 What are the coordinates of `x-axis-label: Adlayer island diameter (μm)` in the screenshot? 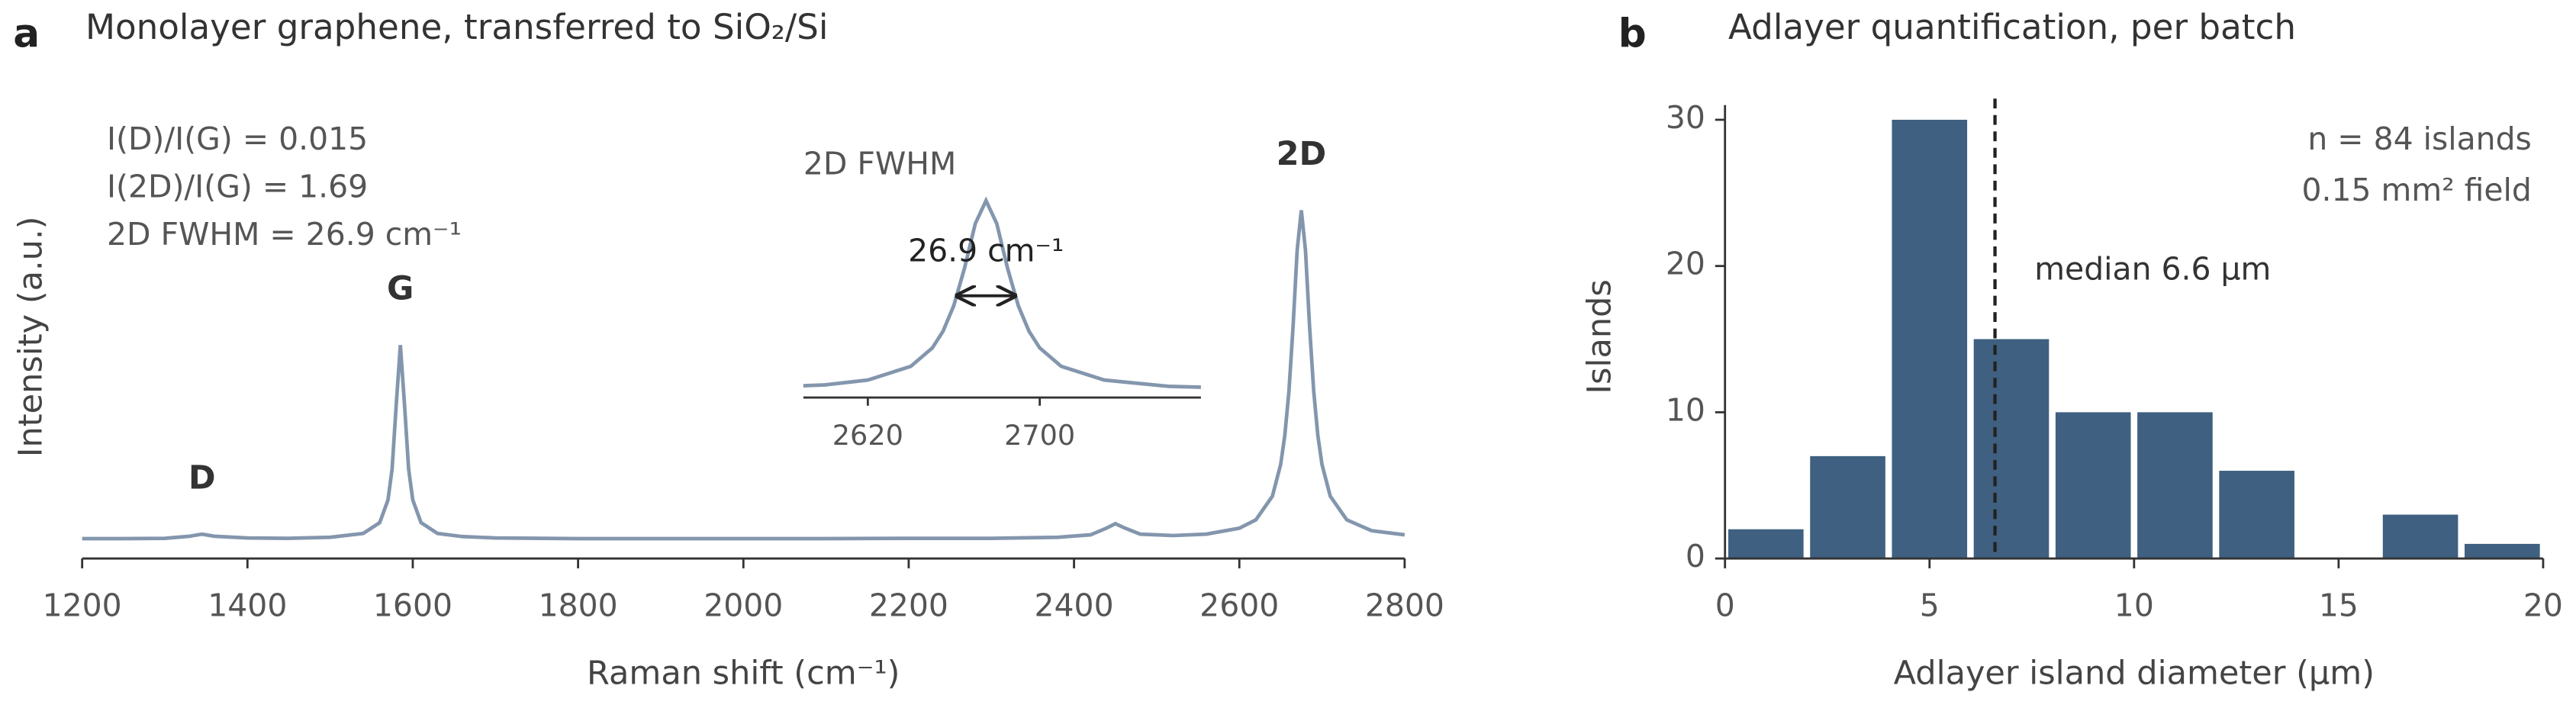 It's located at (2134, 673).